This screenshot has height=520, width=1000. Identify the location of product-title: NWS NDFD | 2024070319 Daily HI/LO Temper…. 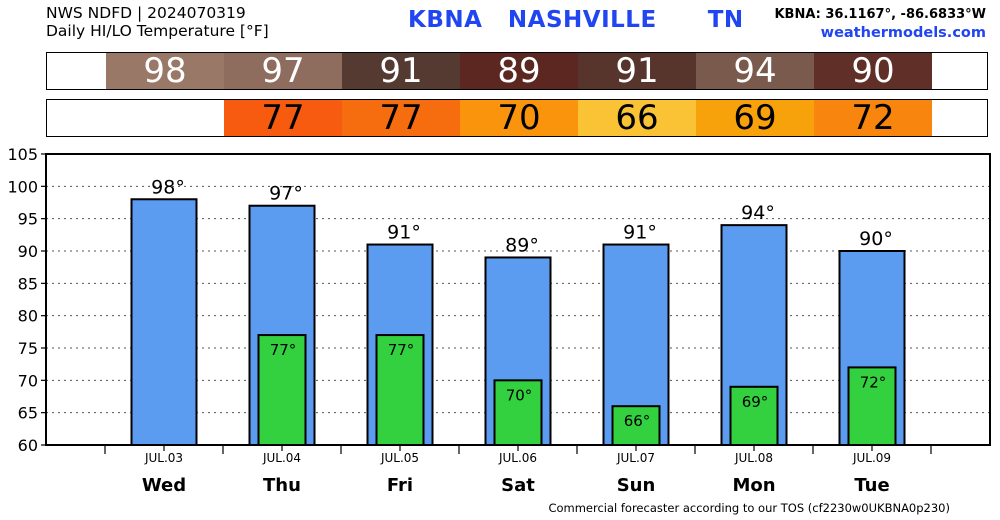
(157, 22).